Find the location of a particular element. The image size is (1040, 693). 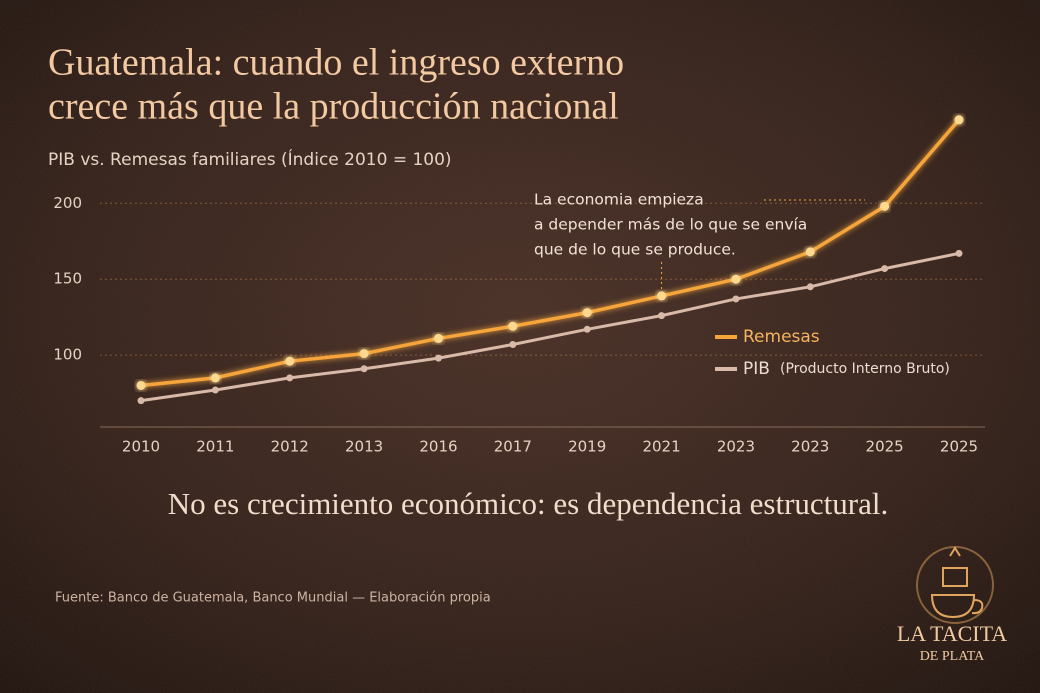

y-tick-label: 200 is located at coordinates (67, 203).